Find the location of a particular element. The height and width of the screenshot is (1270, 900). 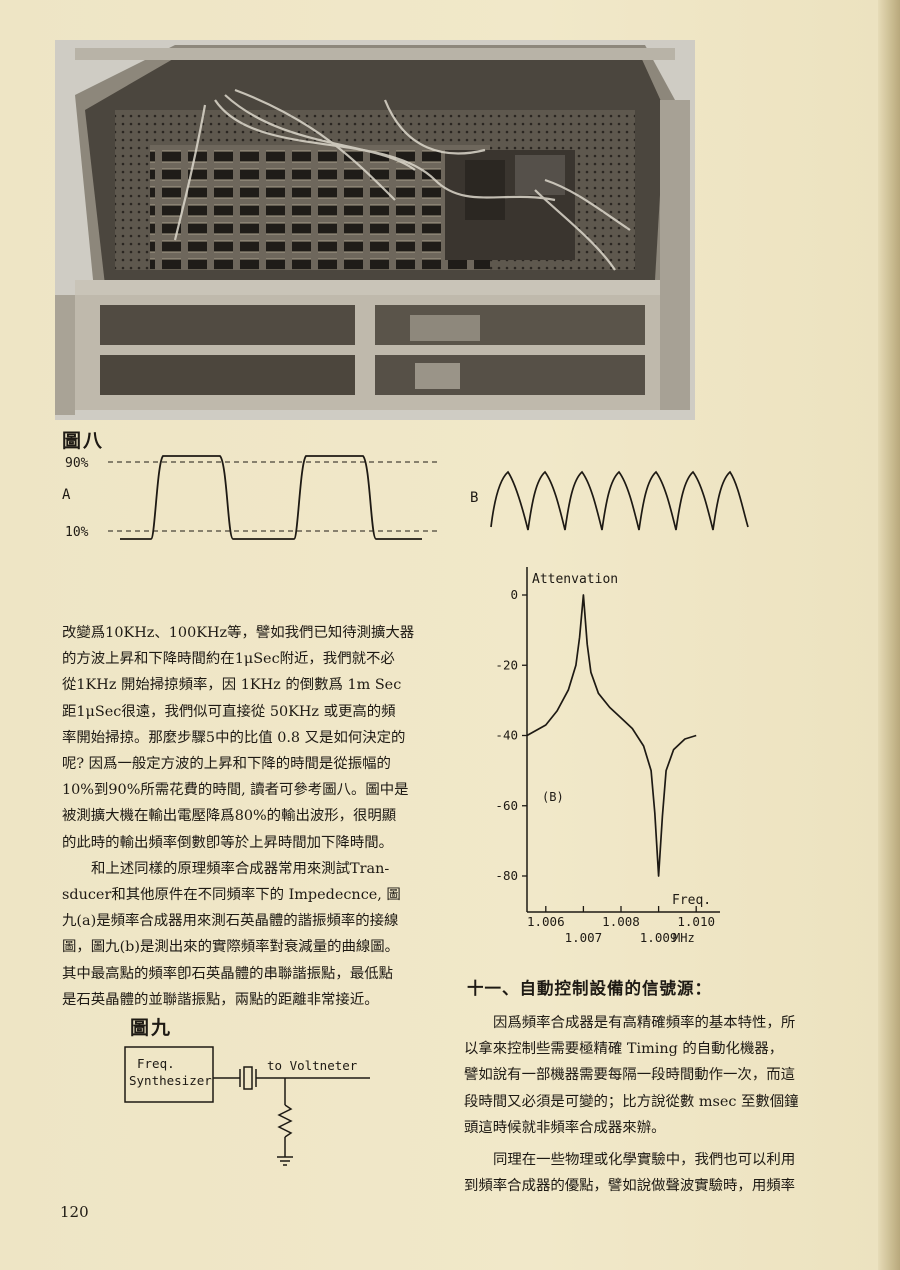

square-wave is located at coordinates (271, 497).